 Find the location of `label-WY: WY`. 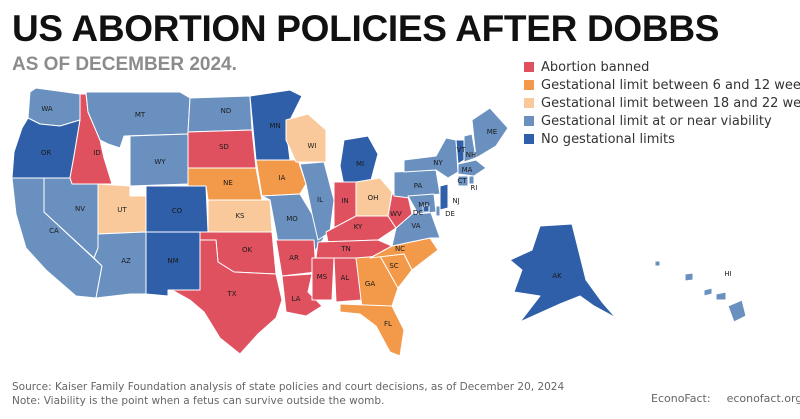

label-WY: WY is located at coordinates (160, 162).